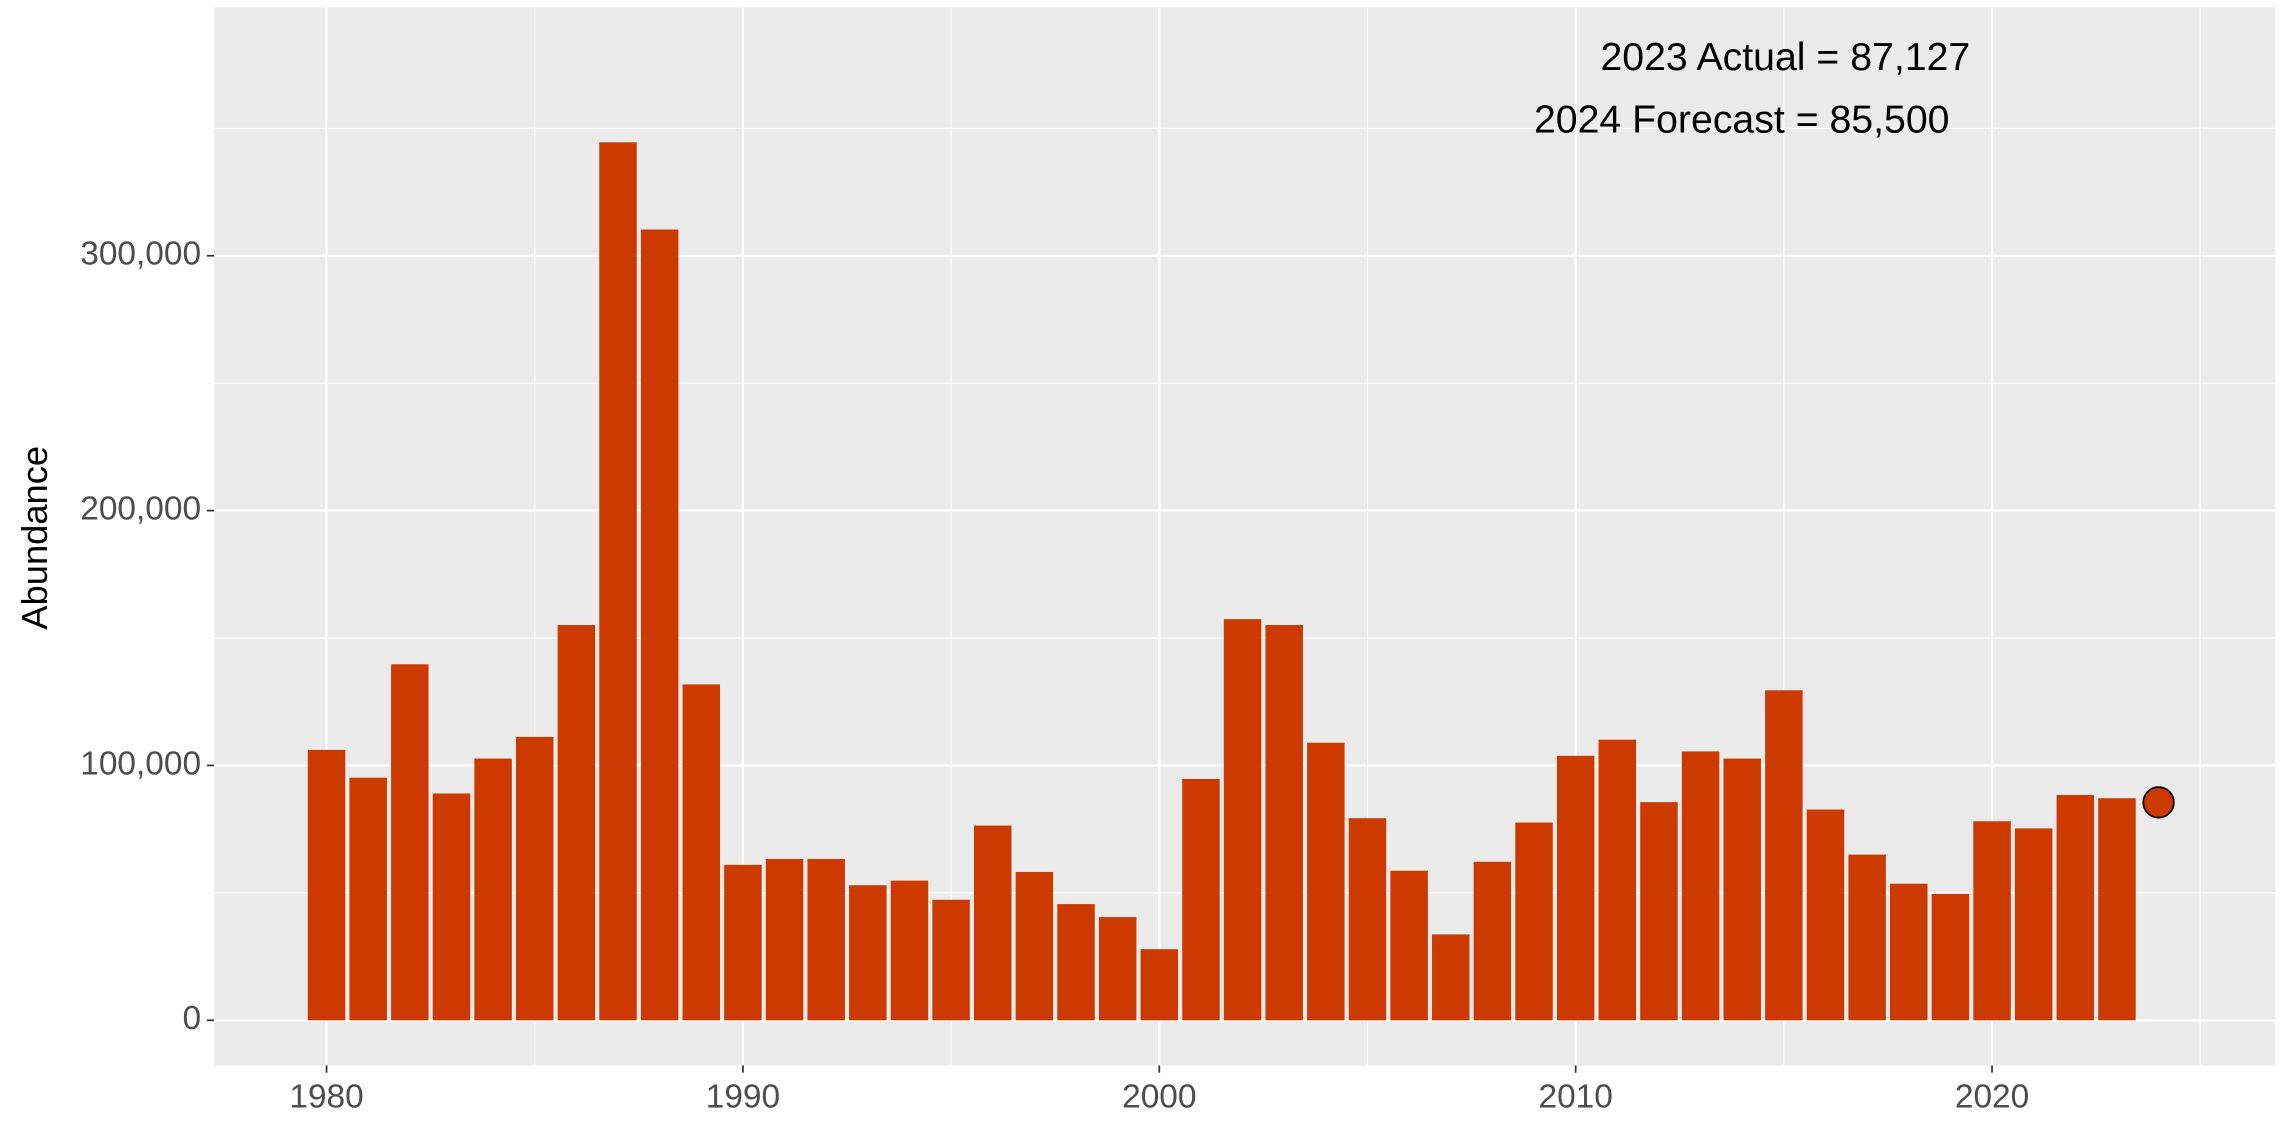 Image resolution: width=2280 pixels, height=1125 pixels. Describe the element at coordinates (1992, 1097) in the screenshot. I see `x-tick-label: 2020` at that location.